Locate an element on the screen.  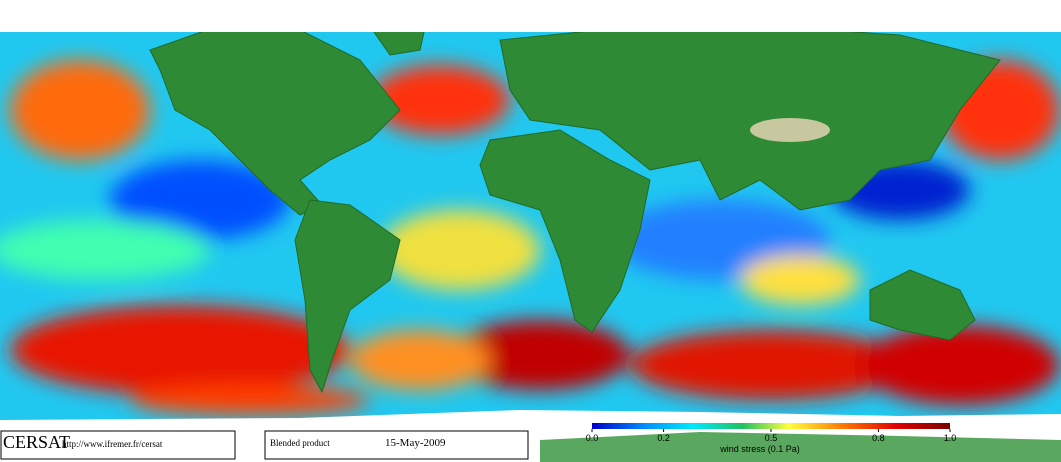
colorbar: wind stress (0.1 Pa) 0.0 0.2 0.5 0.8 1.0 is located at coordinates (771, 438).